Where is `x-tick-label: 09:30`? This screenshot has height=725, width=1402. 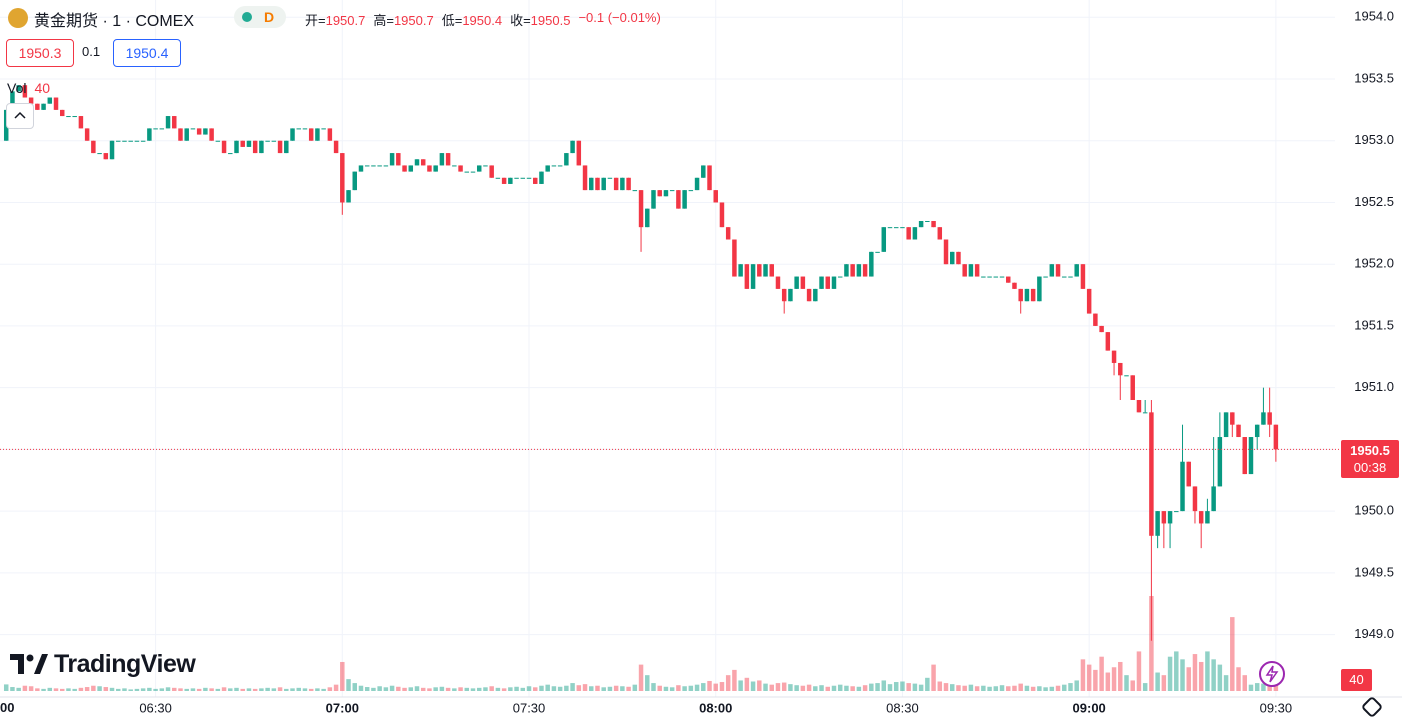 x-tick-label: 09:30 is located at coordinates (1276, 707).